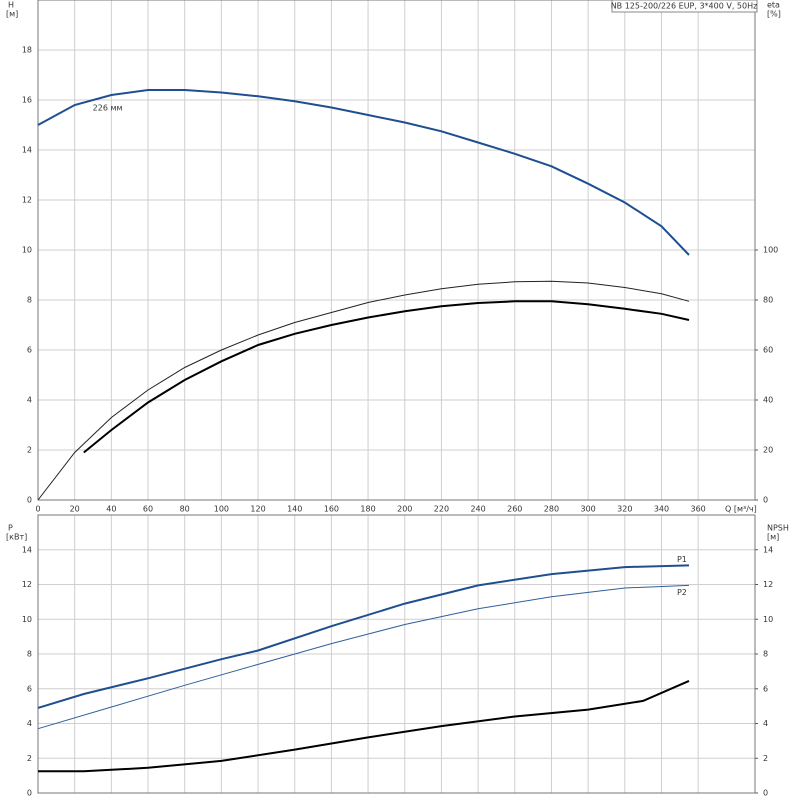  What do you see at coordinates (768, 300) in the screenshot?
I see `y2-tick-label: 80` at bounding box center [768, 300].